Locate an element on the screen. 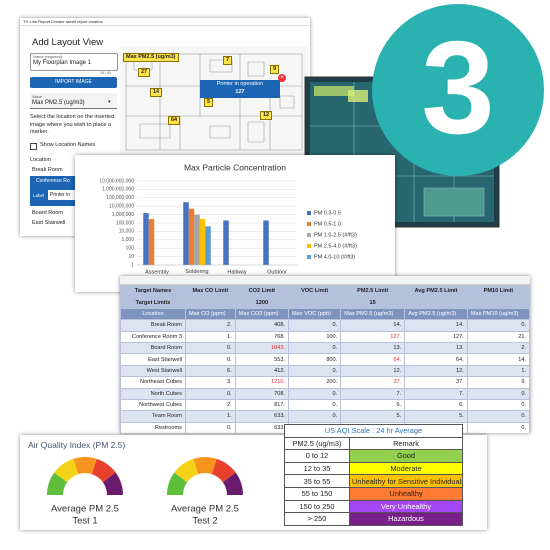  map-marker: 9 is located at coordinates (275, 69).